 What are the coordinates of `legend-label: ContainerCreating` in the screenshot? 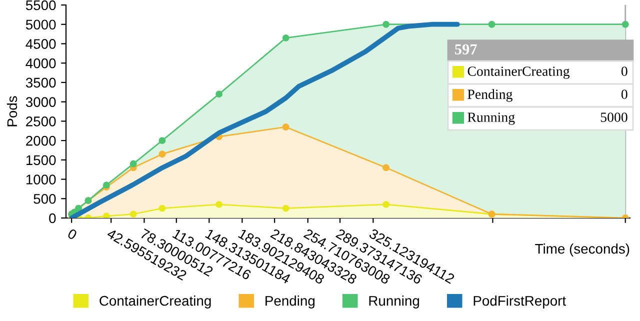 It's located at (155, 302).